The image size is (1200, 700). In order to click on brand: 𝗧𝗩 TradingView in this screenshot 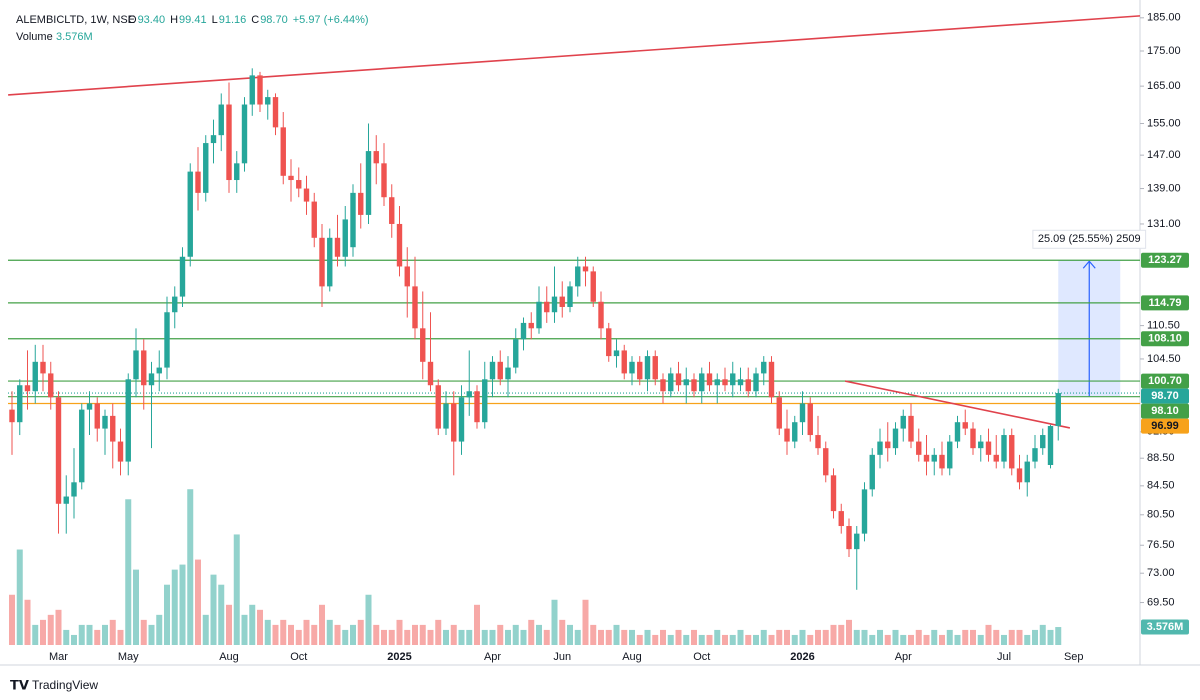, I will do `click(54, 684)`.